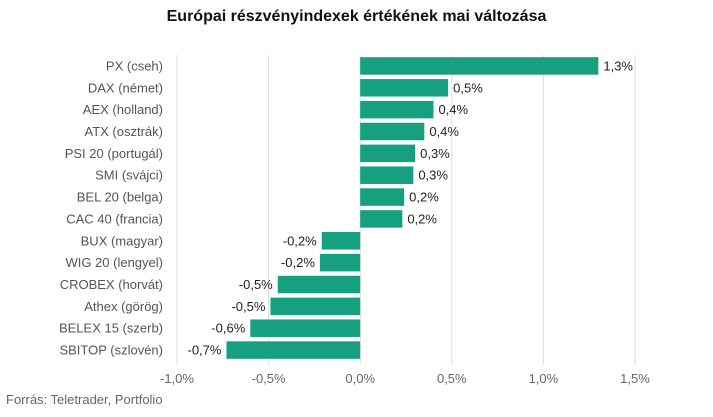 The image size is (713, 417). Describe the element at coordinates (123, 109) in the screenshot. I see `category-label: AEX (holland)` at that location.